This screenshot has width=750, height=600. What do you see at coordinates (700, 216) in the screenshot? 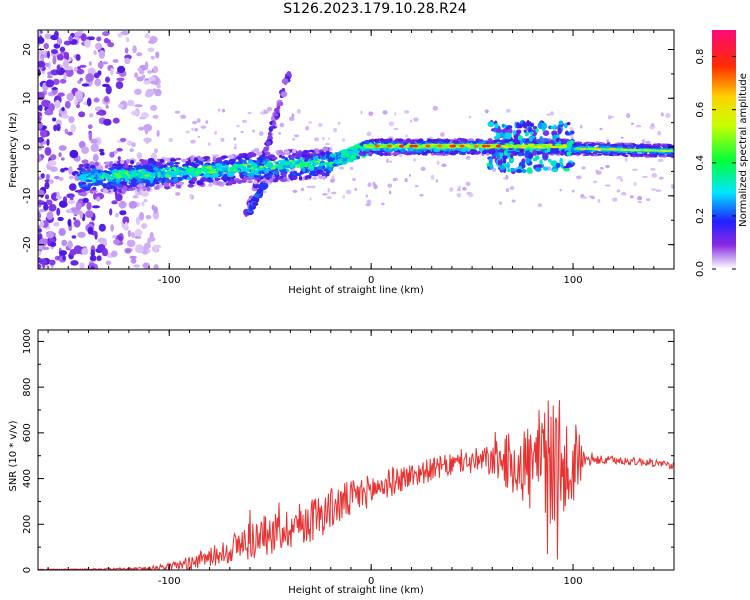
I see `colorbar-tick-label: 0.2` at bounding box center [700, 216].